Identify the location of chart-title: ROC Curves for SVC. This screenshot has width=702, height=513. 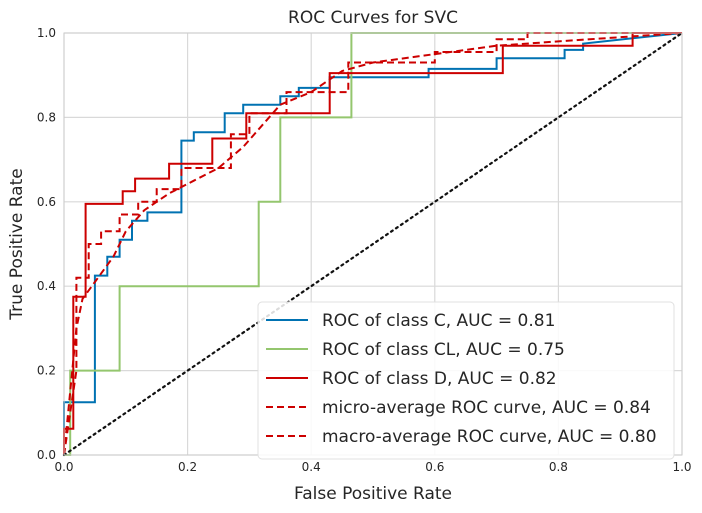
(373, 18).